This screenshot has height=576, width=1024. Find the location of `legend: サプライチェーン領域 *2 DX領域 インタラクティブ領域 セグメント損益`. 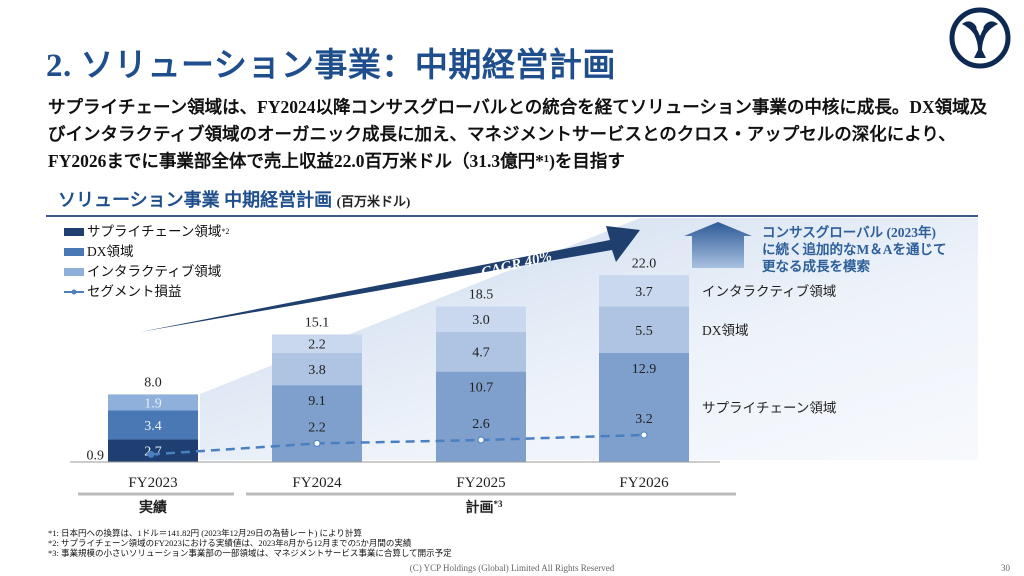

legend: サプライチェーン領域 *2 DX領域 インタラクティブ領域 セグメント損益 is located at coordinates (146, 262).